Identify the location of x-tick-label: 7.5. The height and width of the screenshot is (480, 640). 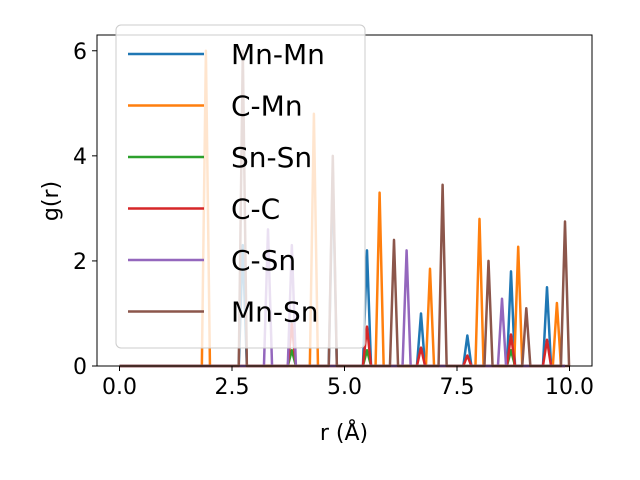
(457, 387).